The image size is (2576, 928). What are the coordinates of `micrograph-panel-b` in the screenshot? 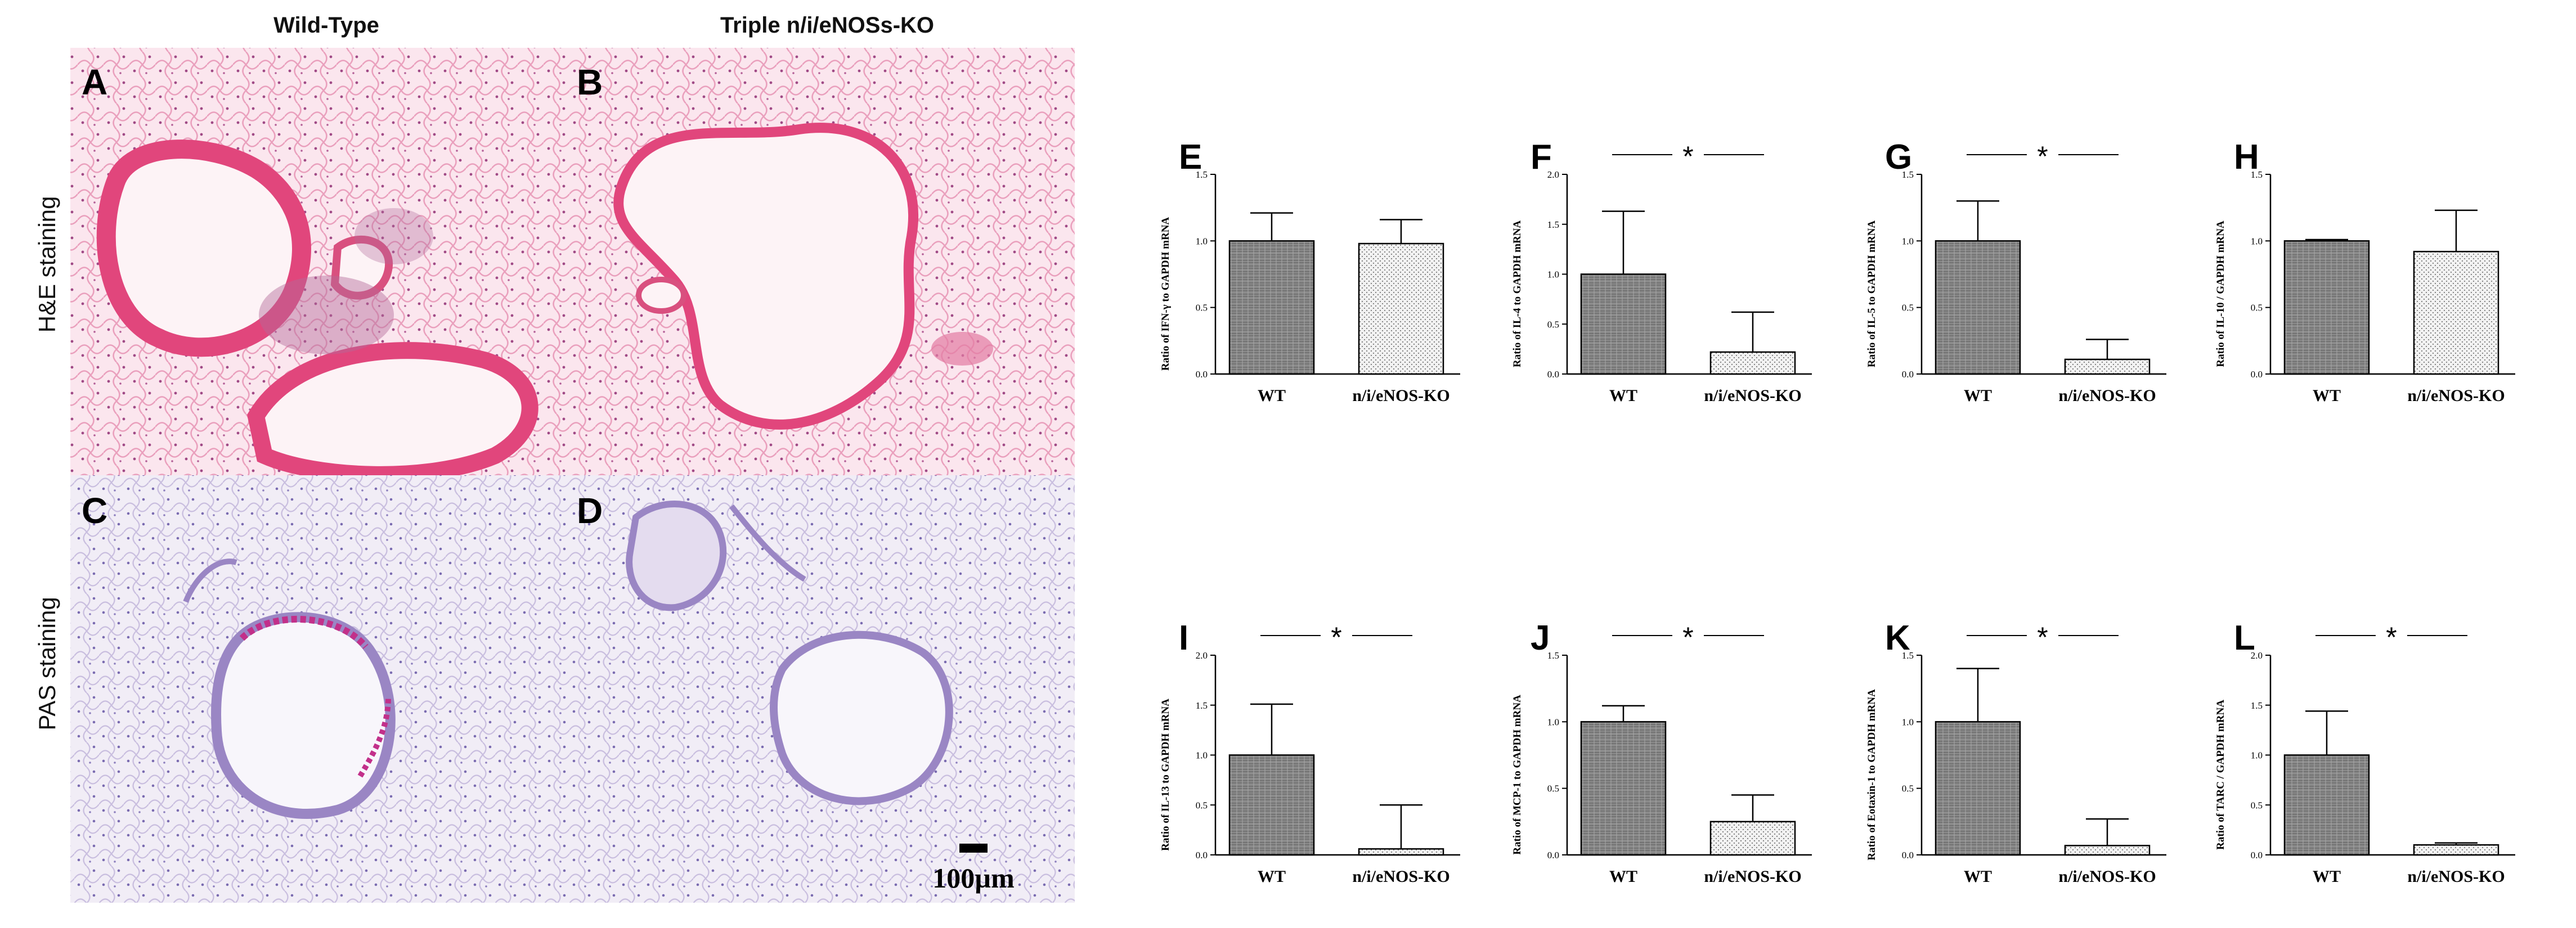 It's located at (823, 261).